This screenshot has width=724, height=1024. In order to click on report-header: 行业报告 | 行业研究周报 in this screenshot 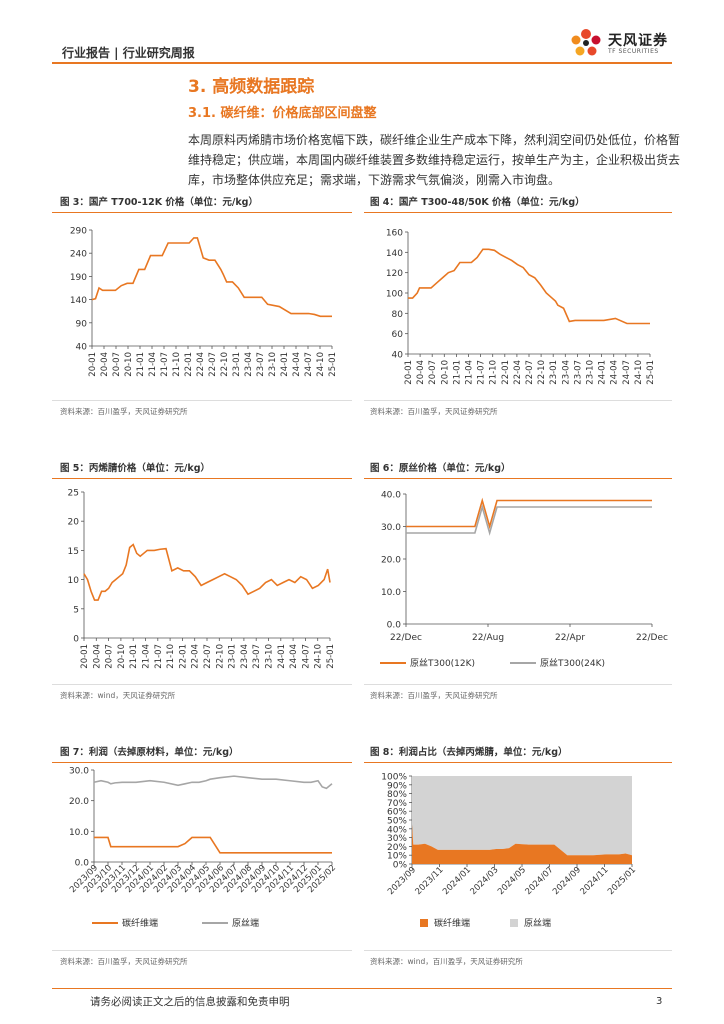, I will do `click(128, 53)`.